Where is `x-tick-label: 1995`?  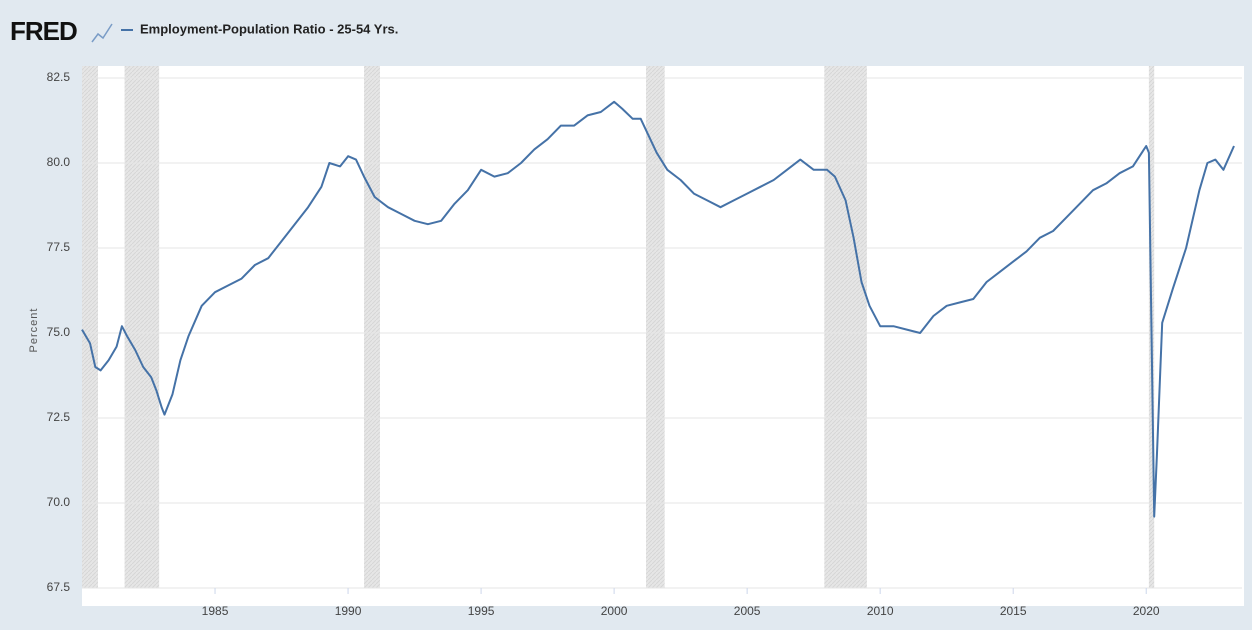 x-tick-label: 1995 is located at coordinates (481, 611).